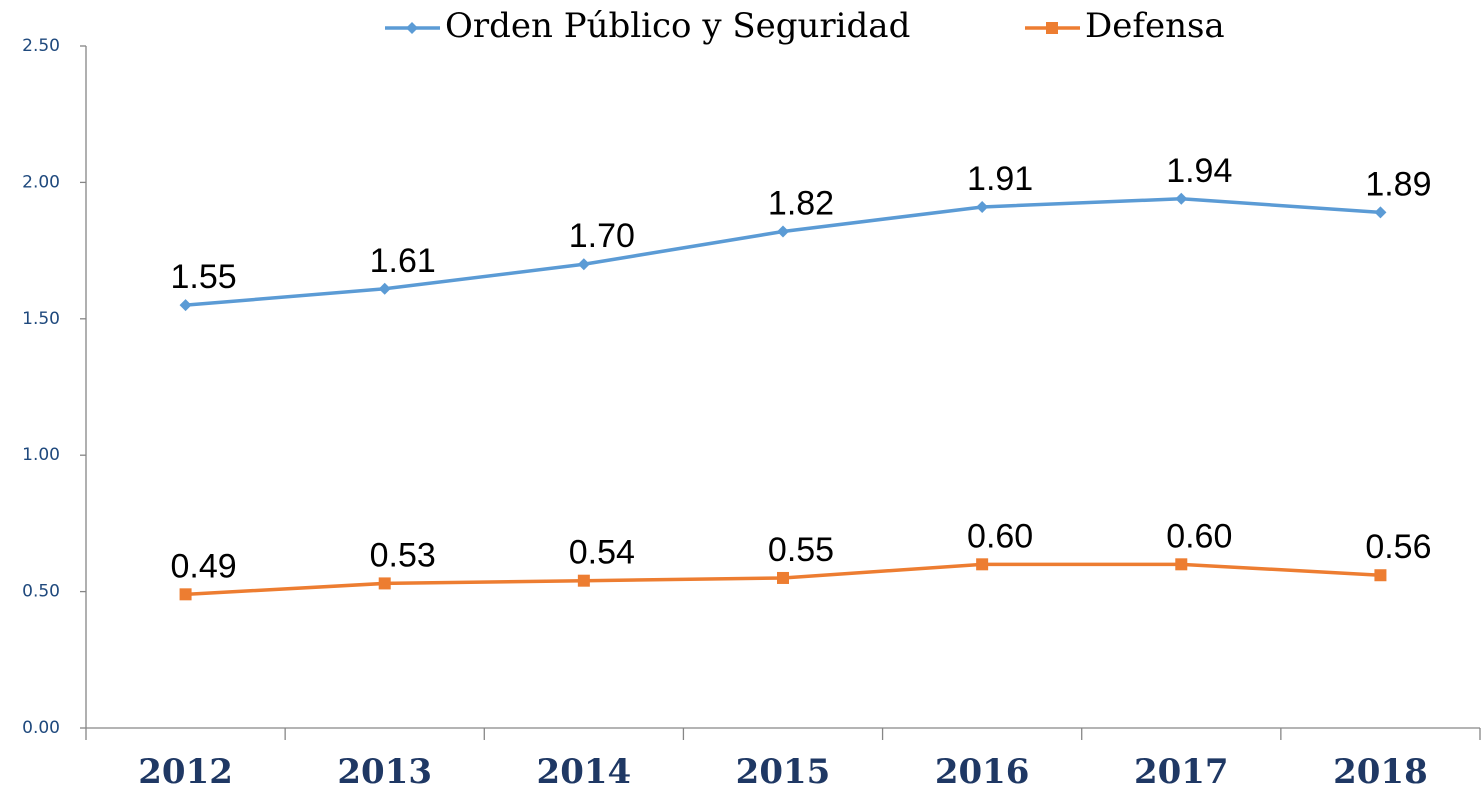 This screenshot has height=792, width=1481. What do you see at coordinates (982, 772) in the screenshot?
I see `x-tick-label: 2016` at bounding box center [982, 772].